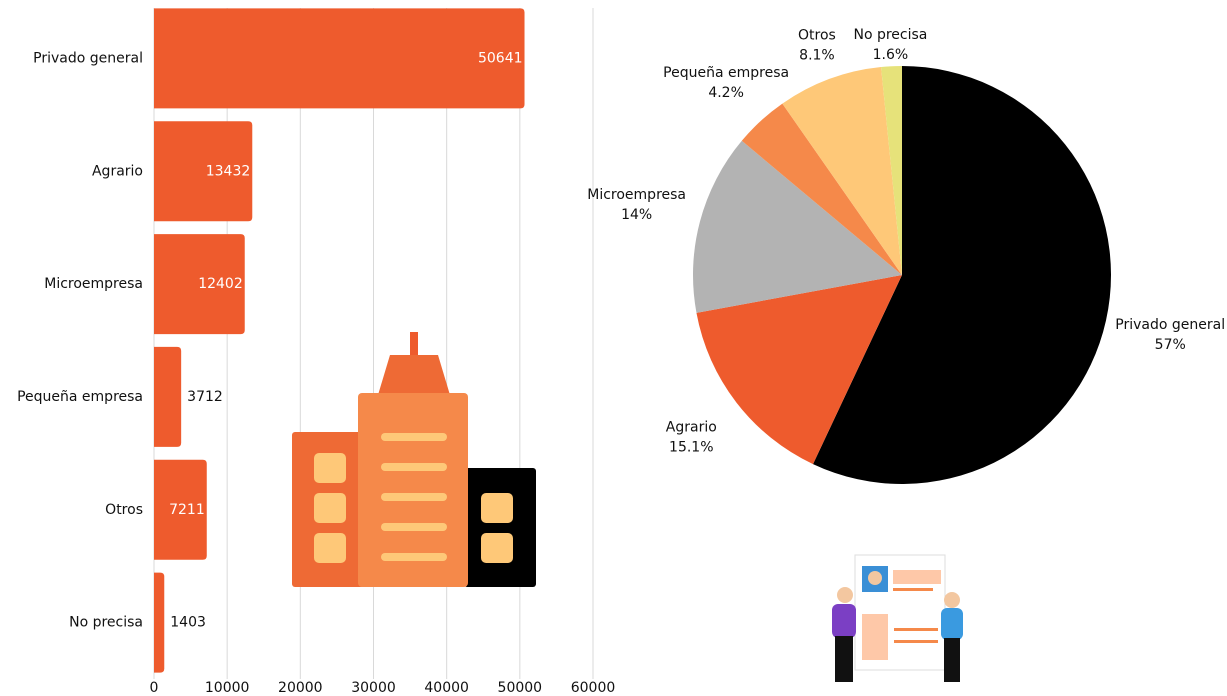 The height and width of the screenshot is (696, 1227). I want to click on x-tick-label: 0, so click(154, 688).